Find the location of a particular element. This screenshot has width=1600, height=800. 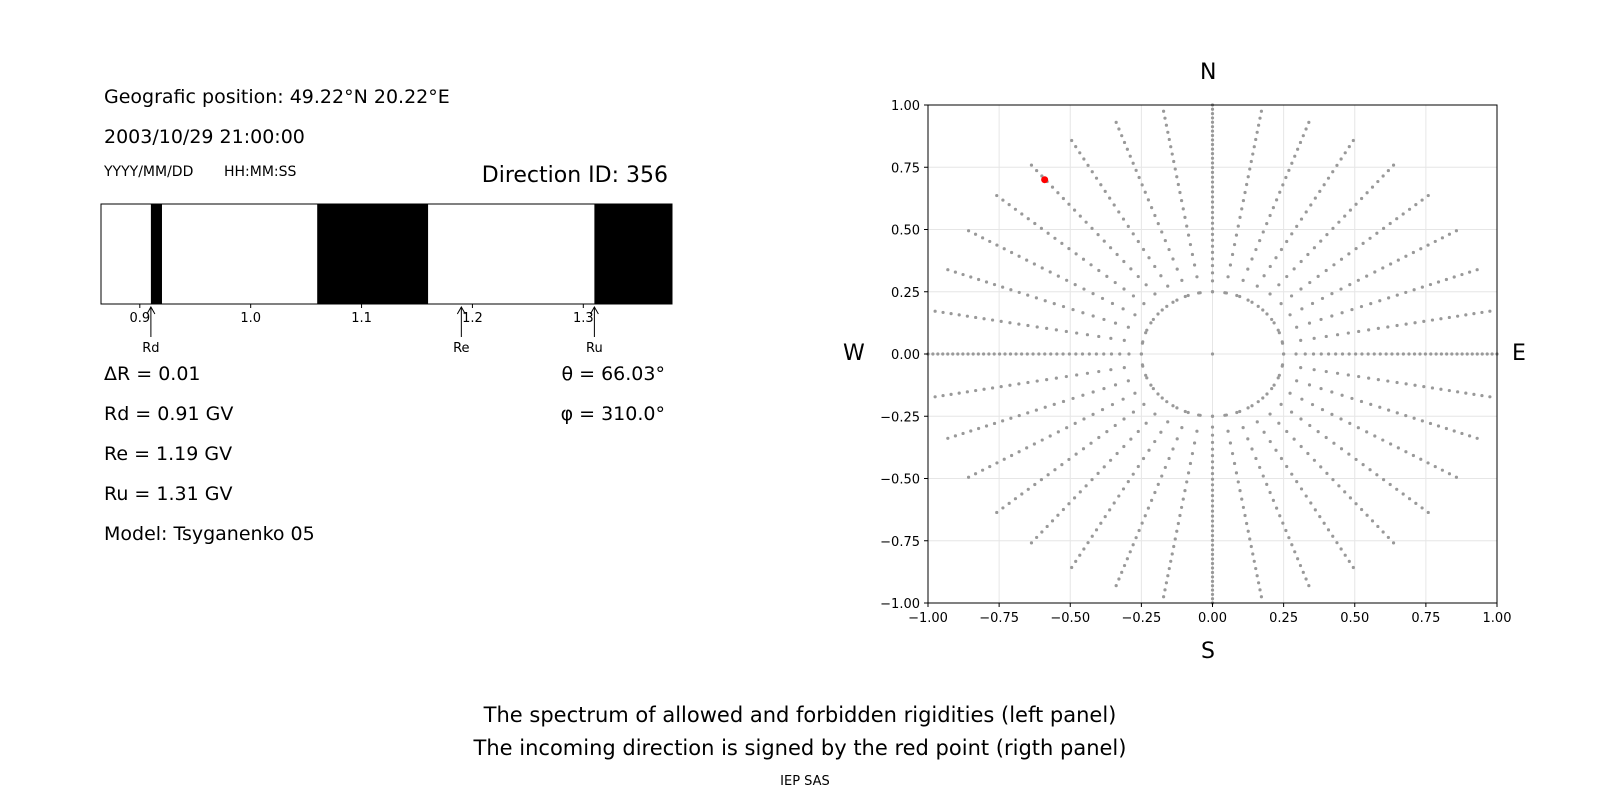

ru-value: Ru = 1.31 GV is located at coordinates (168, 494).